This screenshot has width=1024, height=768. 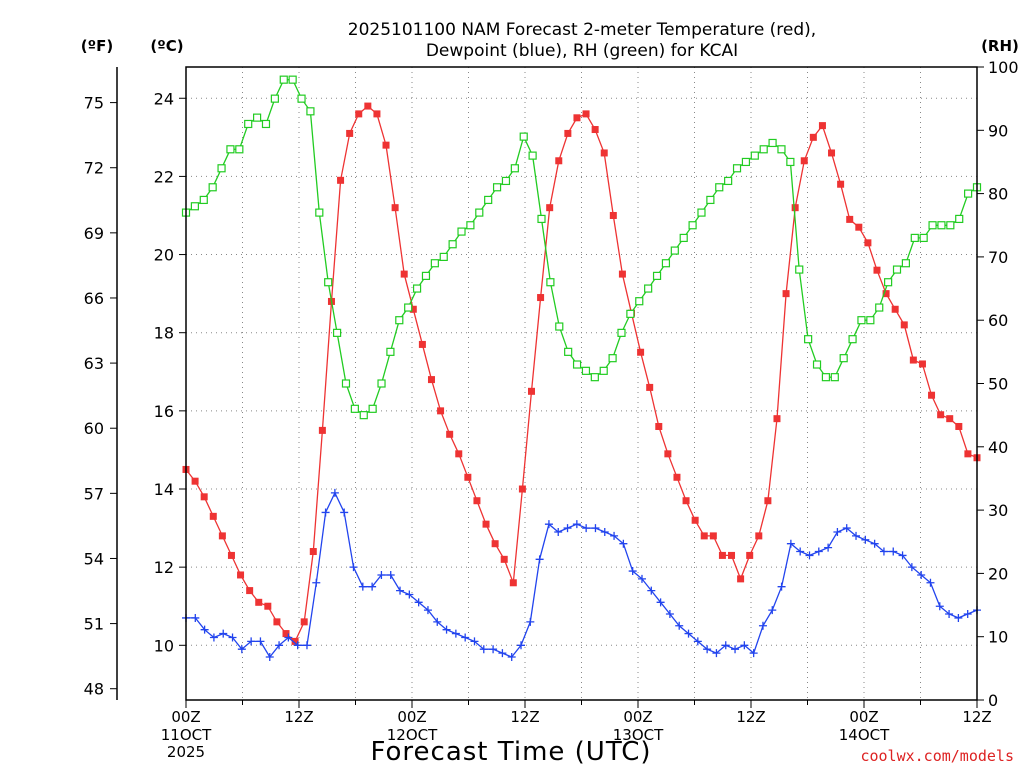 What do you see at coordinates (582, 51) in the screenshot?
I see `chart-title-line2: Dewpoint (blue), RH (green) for KCAI` at bounding box center [582, 51].